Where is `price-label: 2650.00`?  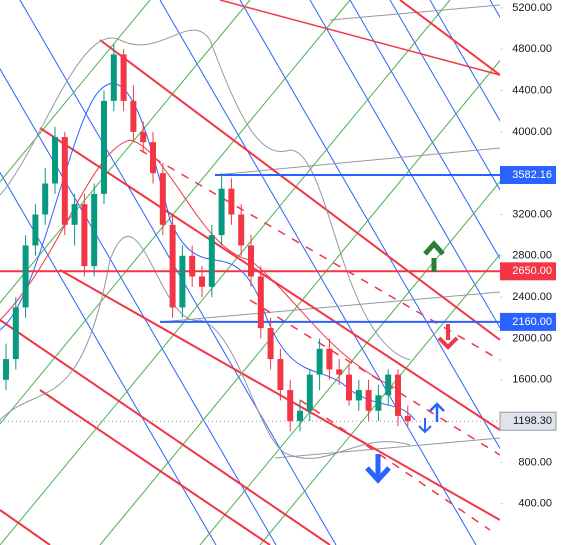 price-label: 2650.00 is located at coordinates (532, 271).